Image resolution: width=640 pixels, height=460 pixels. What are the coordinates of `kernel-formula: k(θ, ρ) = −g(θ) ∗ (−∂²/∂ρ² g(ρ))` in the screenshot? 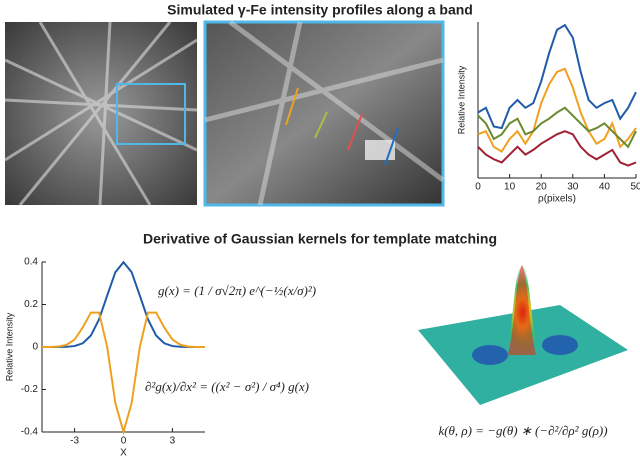 It's located at (522, 430).